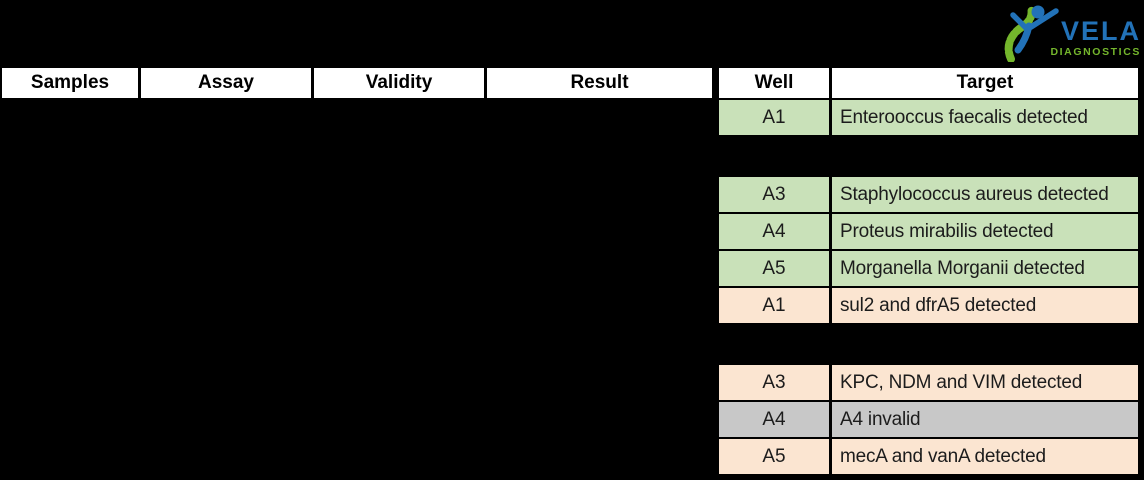 The height and width of the screenshot is (480, 1144). I want to click on result-row: A3 KPC, NDM and VIM detected, so click(928, 382).